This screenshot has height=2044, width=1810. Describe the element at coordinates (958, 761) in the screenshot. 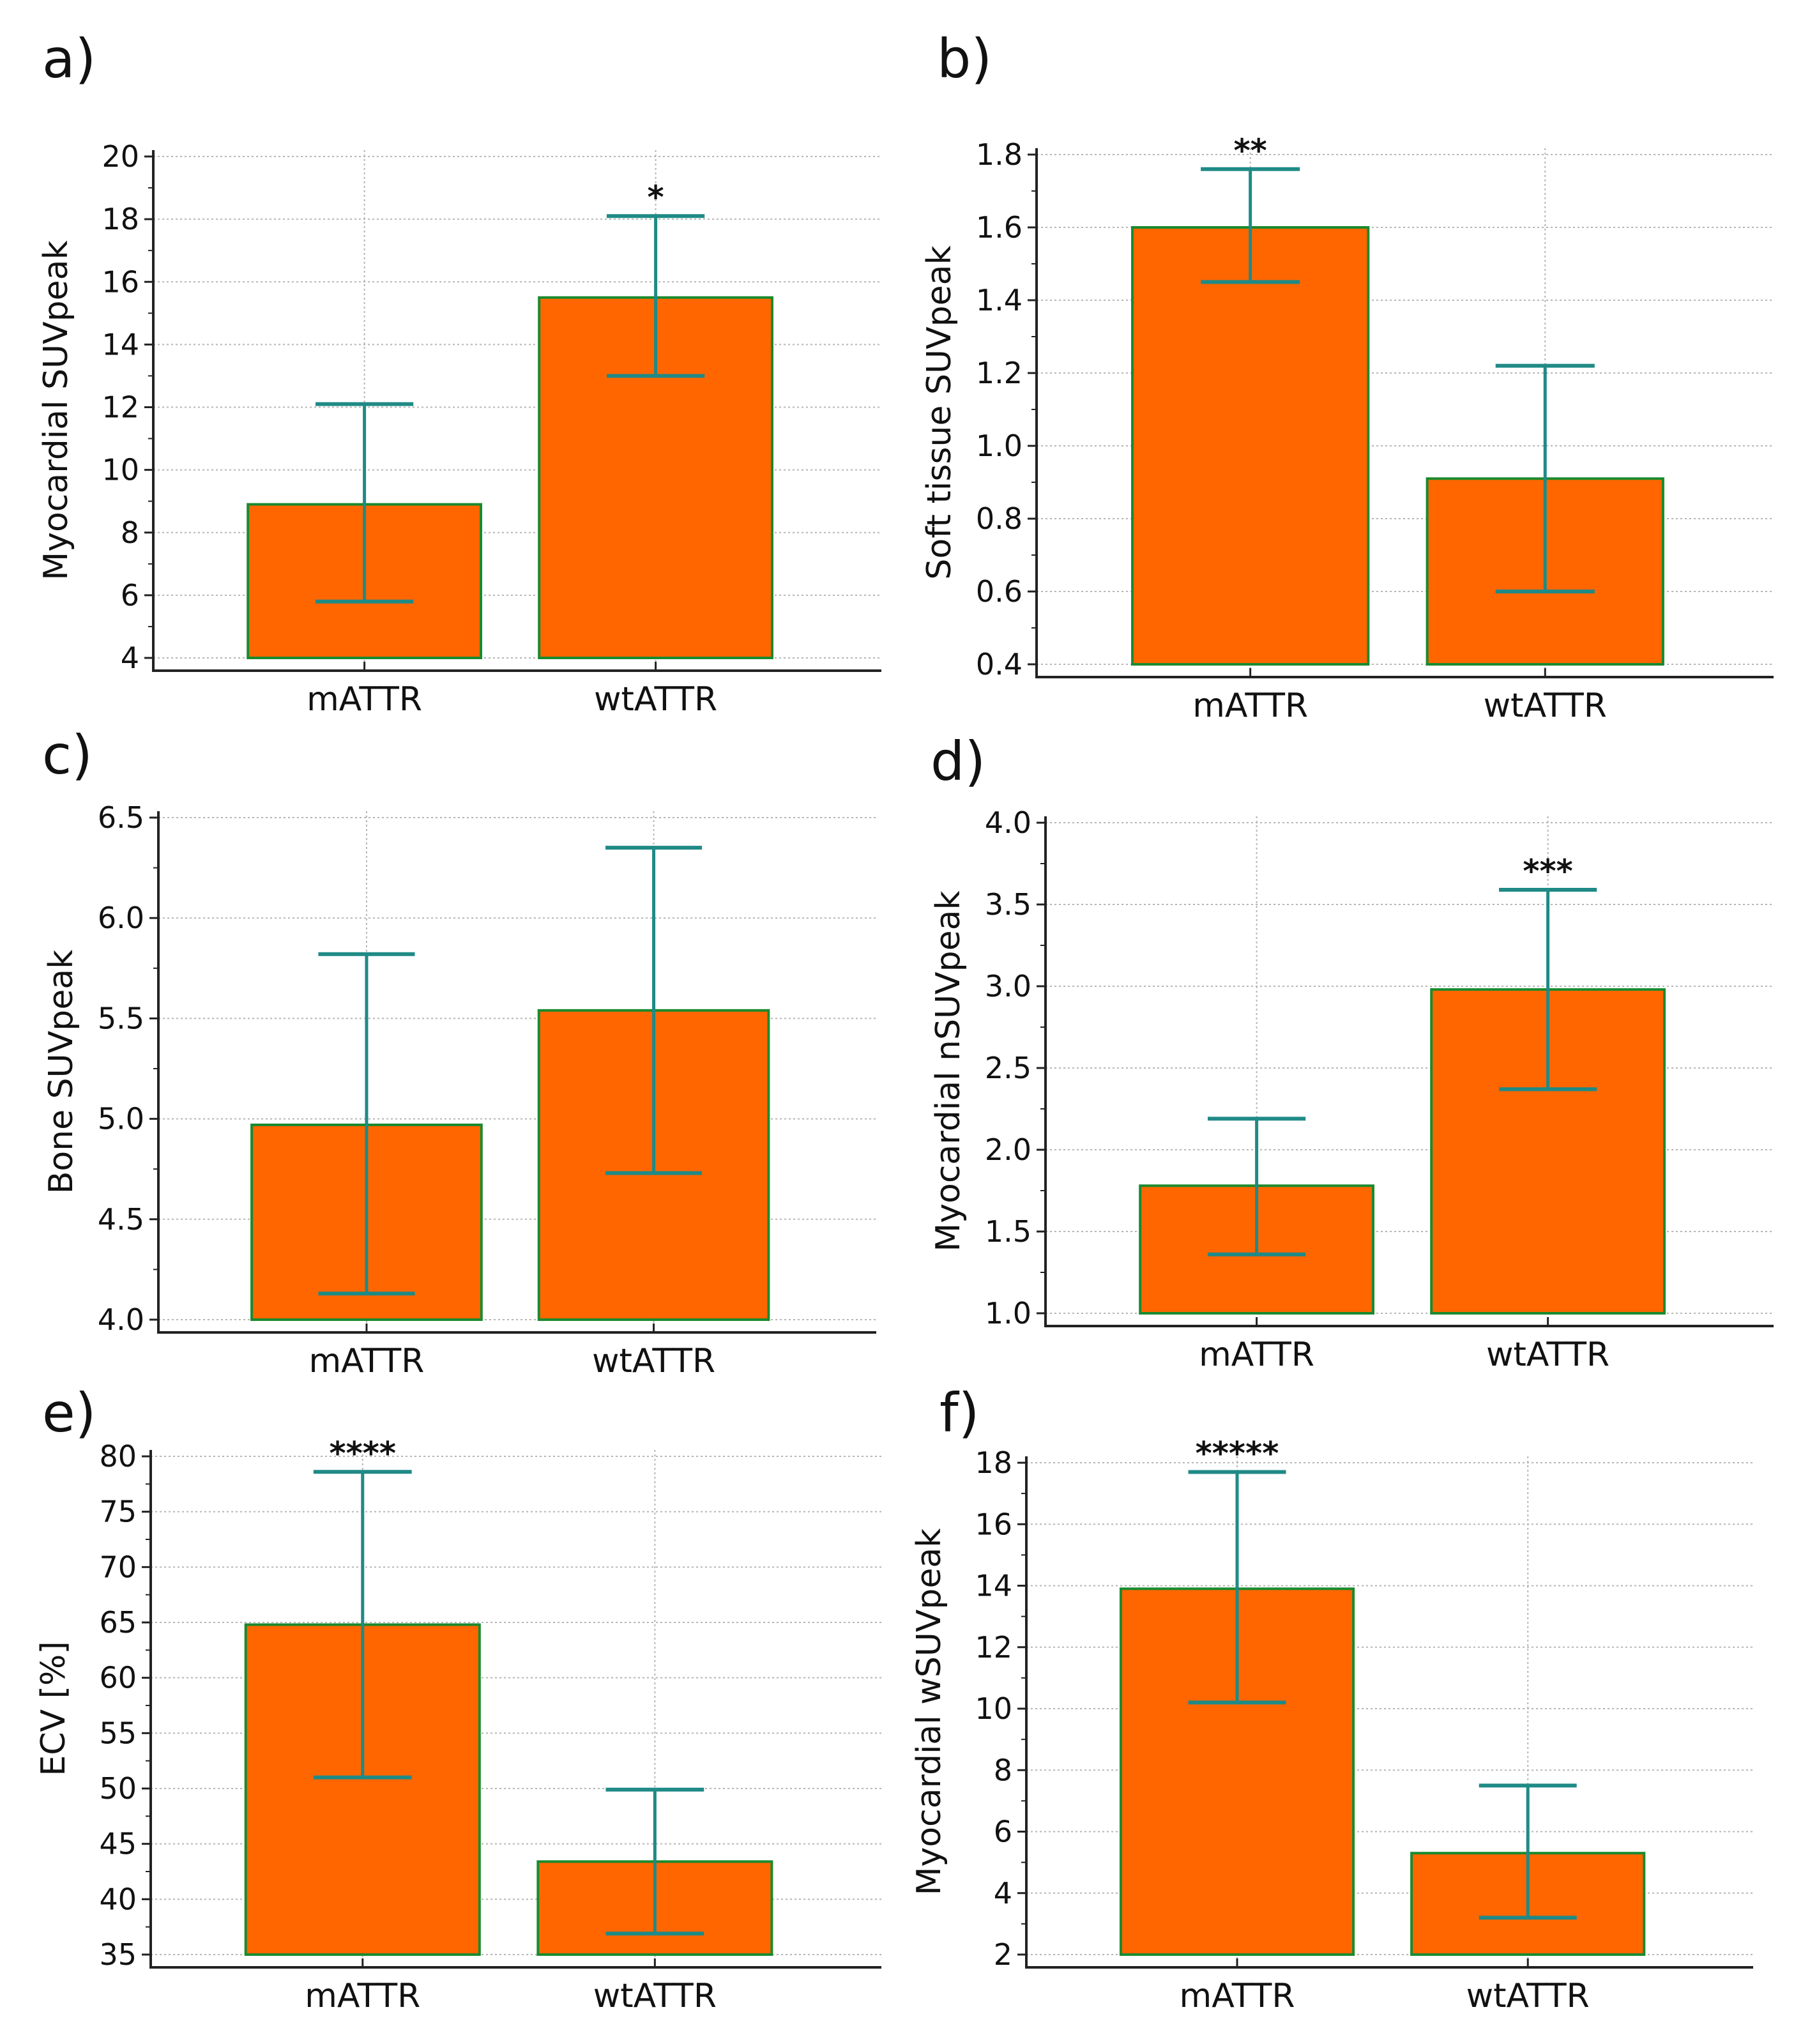

I see `panel-label-d: d)` at that location.